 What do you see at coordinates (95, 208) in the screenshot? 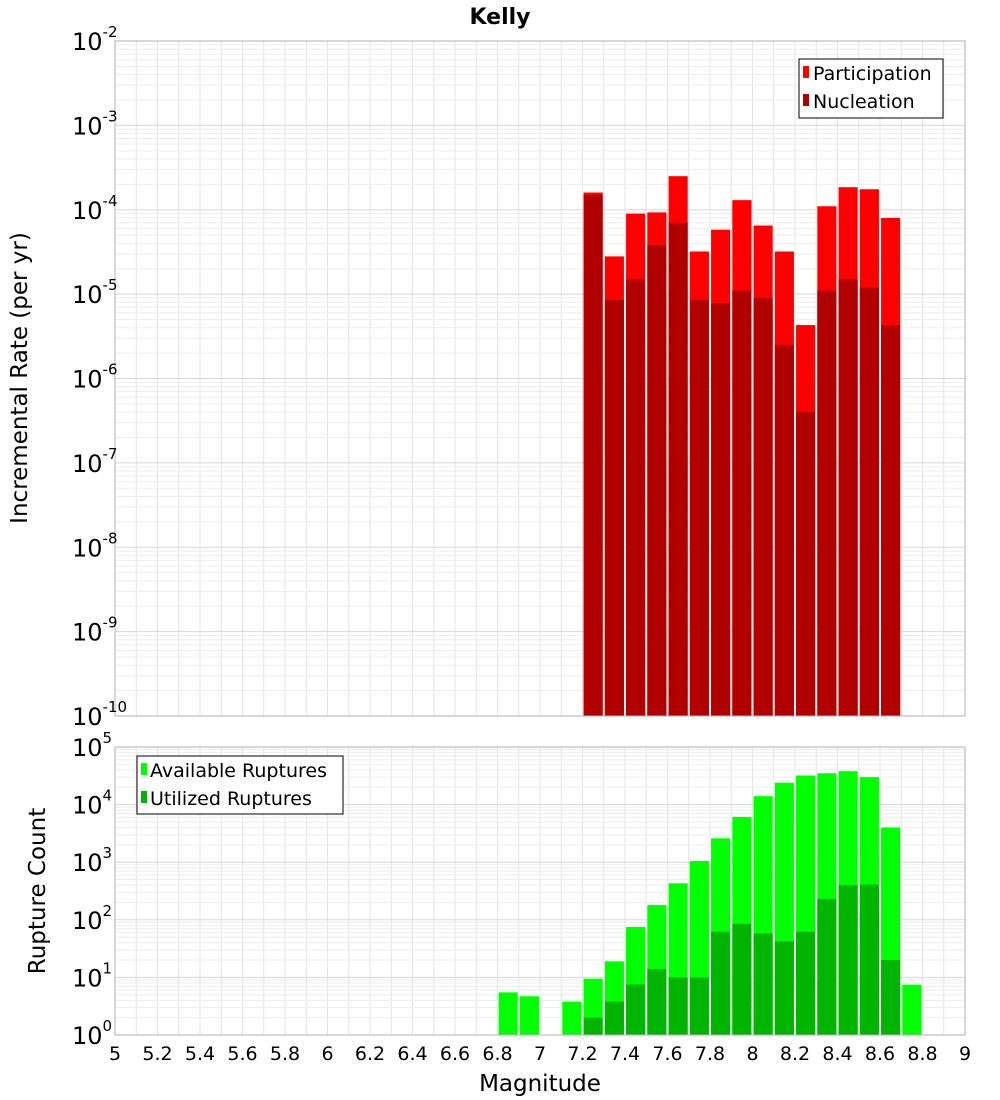
I see `y-tick-label: 10⁻⁴` at bounding box center [95, 208].